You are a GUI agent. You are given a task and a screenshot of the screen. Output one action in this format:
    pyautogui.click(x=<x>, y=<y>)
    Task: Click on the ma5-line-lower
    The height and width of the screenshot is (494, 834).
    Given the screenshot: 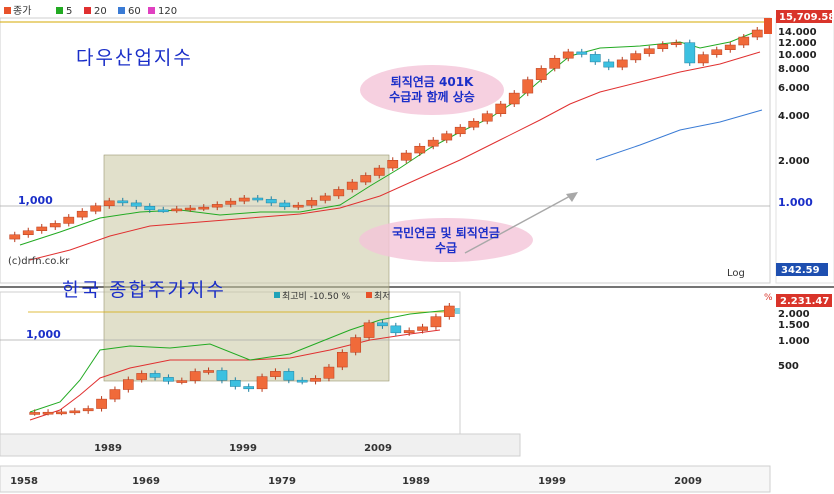 What is the action you would take?
    pyautogui.click(x=242, y=361)
    